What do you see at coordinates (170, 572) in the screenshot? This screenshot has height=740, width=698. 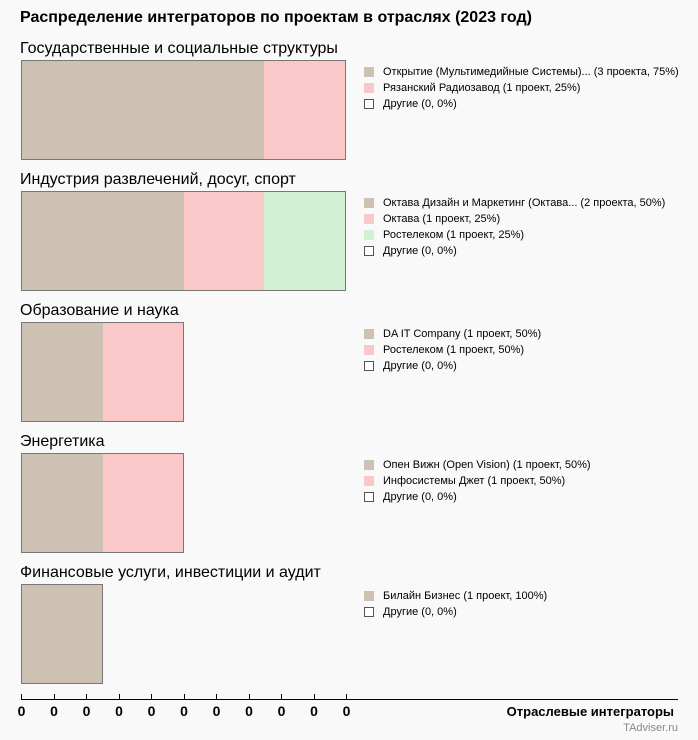 I see `group-title: Финансовые услуги, инвестиции и аудит` at bounding box center [170, 572].